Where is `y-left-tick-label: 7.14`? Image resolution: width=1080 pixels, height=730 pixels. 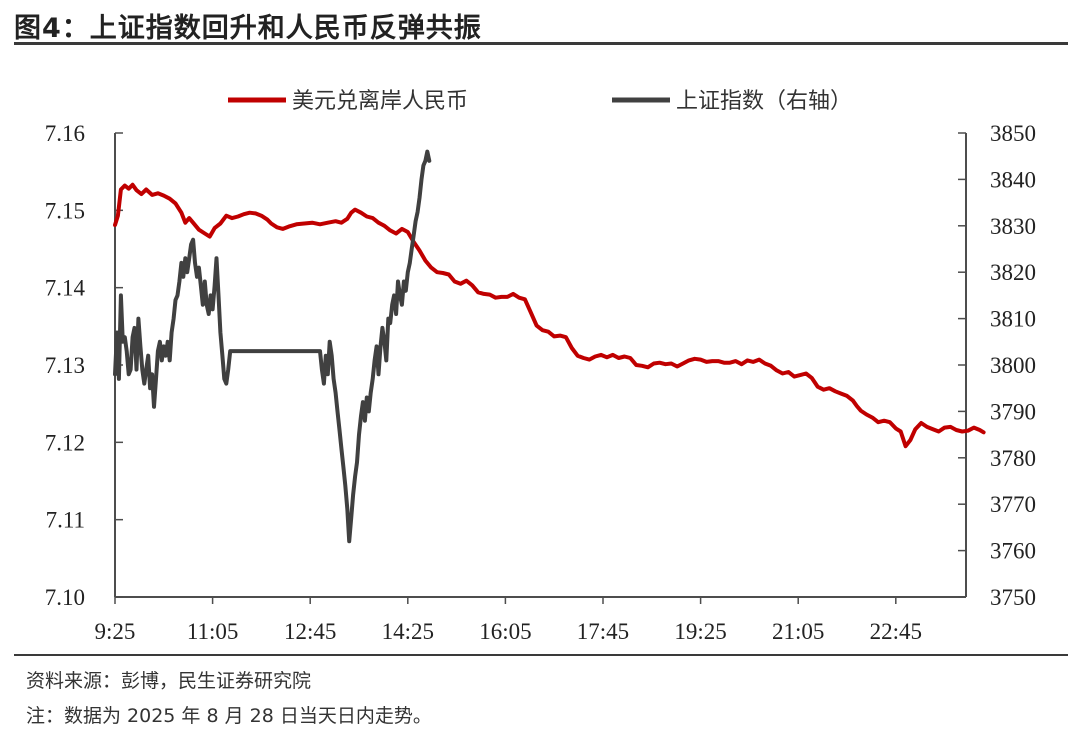 y-left-tick-label: 7.14 is located at coordinates (65, 288).